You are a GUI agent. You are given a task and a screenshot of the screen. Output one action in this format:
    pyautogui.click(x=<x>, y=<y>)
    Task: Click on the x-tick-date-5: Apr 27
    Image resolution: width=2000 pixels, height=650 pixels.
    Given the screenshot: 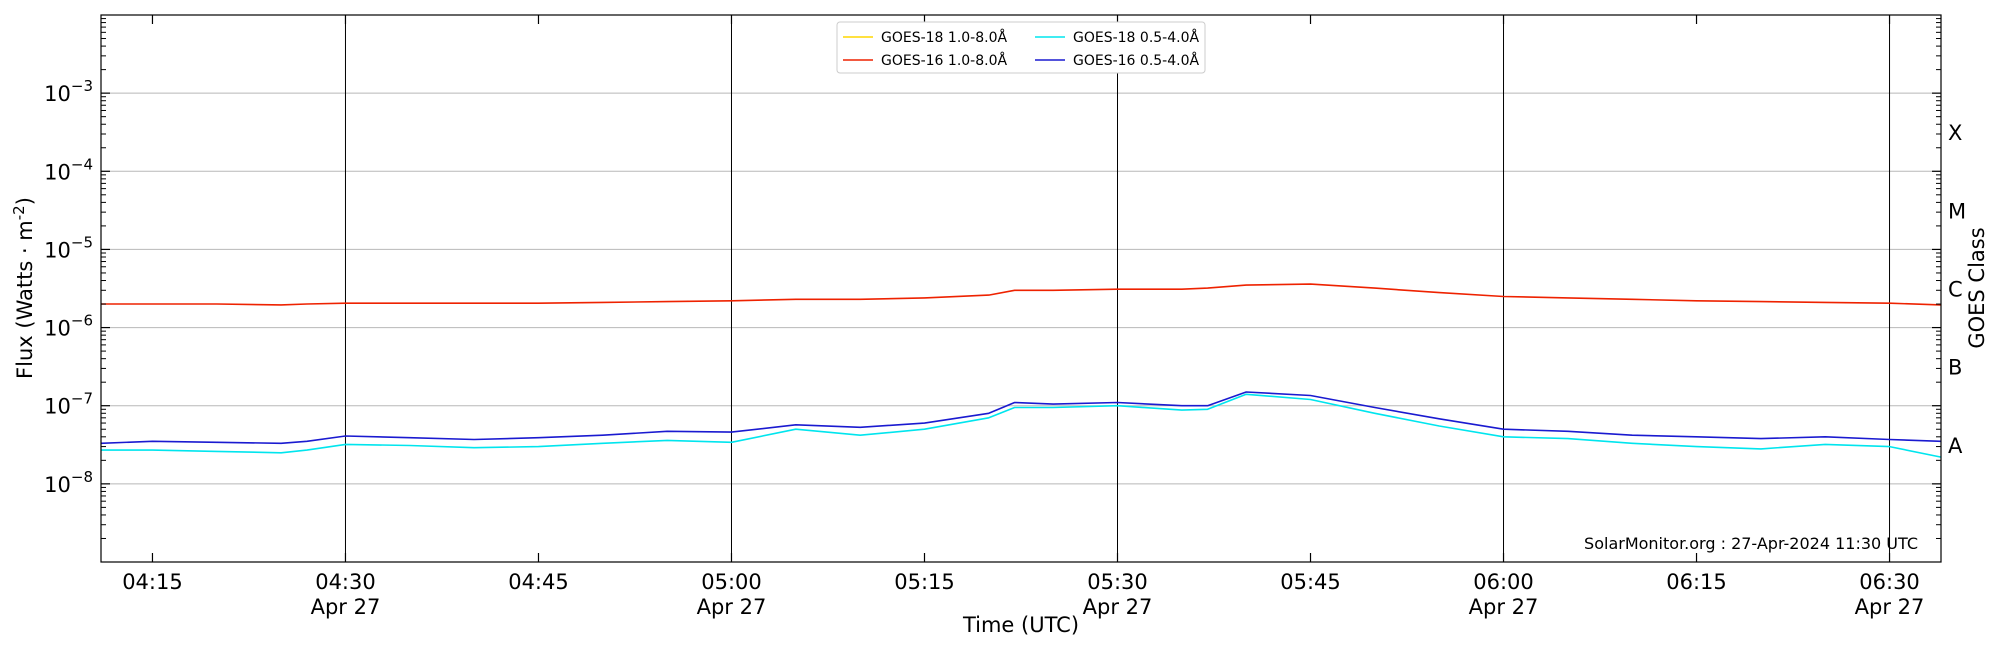 What is the action you would take?
    pyautogui.click(x=1118, y=607)
    